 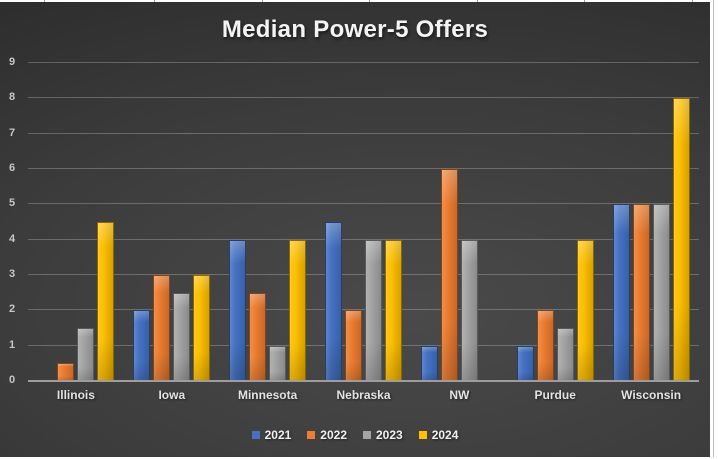 I want to click on bar-2024-wisconsin, so click(x=681, y=239).